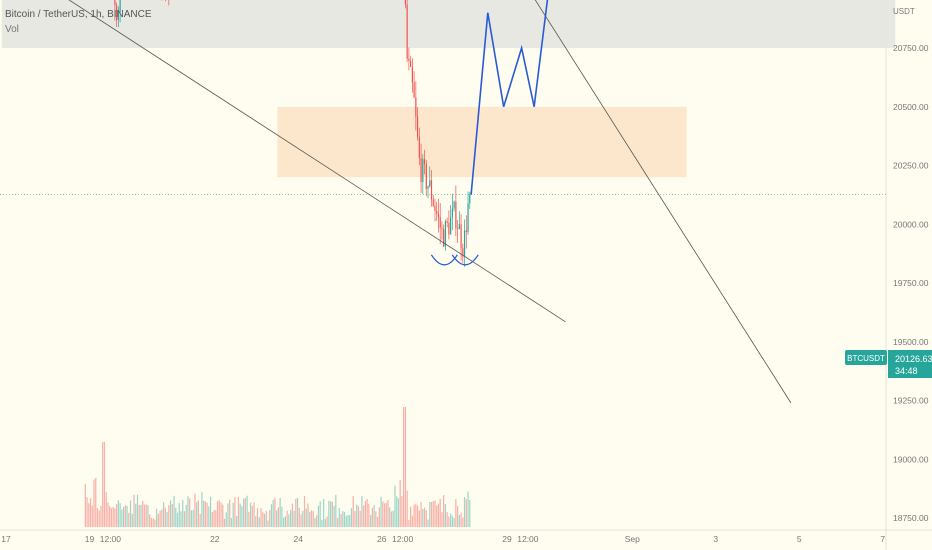 Image resolution: width=932 pixels, height=550 pixels. Describe the element at coordinates (528, 97) in the screenshot. I see `projection-path` at that location.